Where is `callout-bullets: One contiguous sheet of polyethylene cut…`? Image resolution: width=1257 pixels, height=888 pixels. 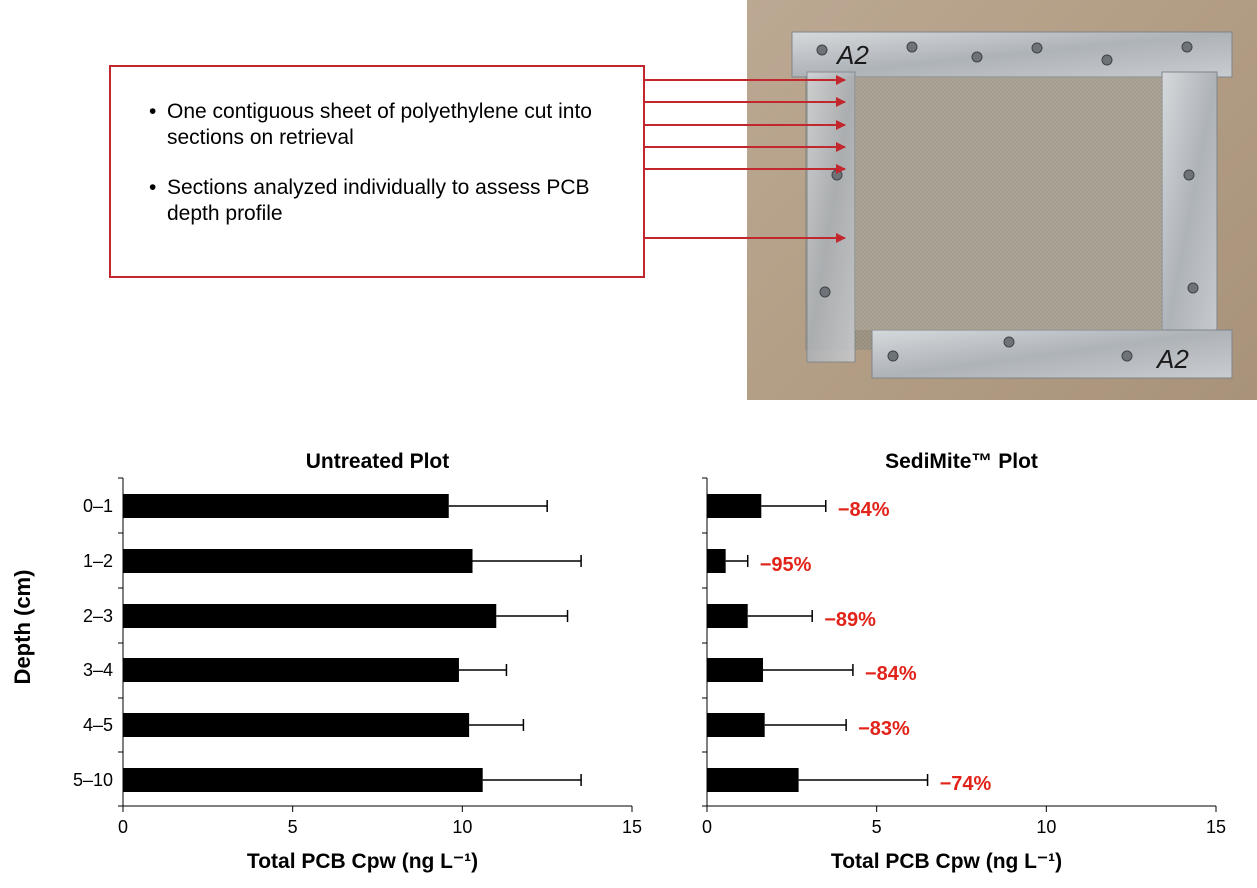
callout-bullets: One contiguous sheet of polyethylene cut… is located at coordinates (394, 175).